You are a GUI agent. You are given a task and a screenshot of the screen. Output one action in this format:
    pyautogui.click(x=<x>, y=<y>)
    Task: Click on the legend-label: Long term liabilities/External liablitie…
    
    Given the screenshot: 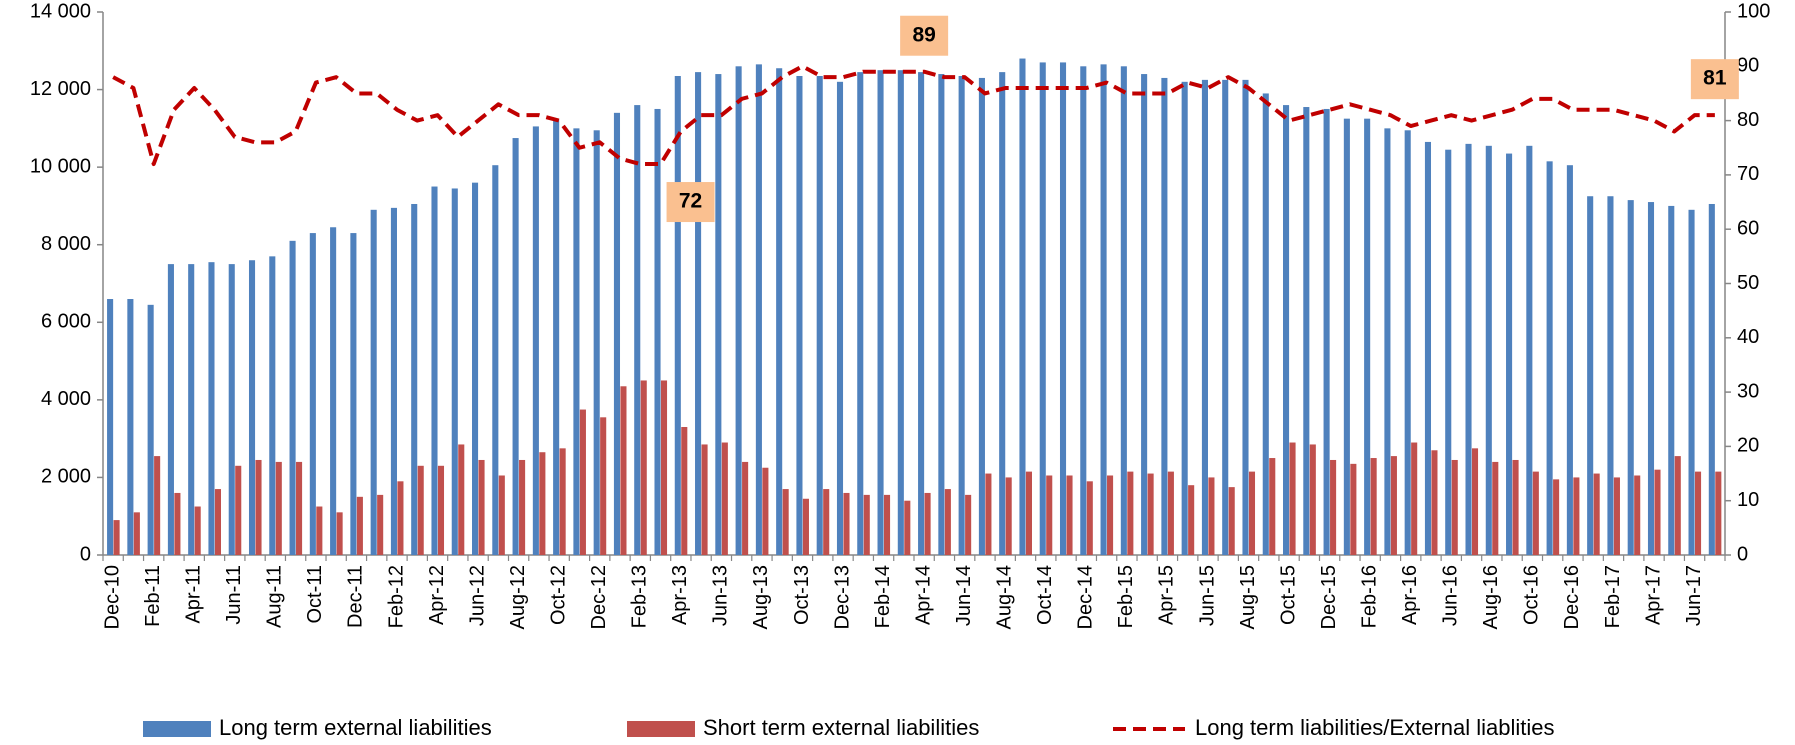 What is the action you would take?
    pyautogui.click(x=1375, y=727)
    